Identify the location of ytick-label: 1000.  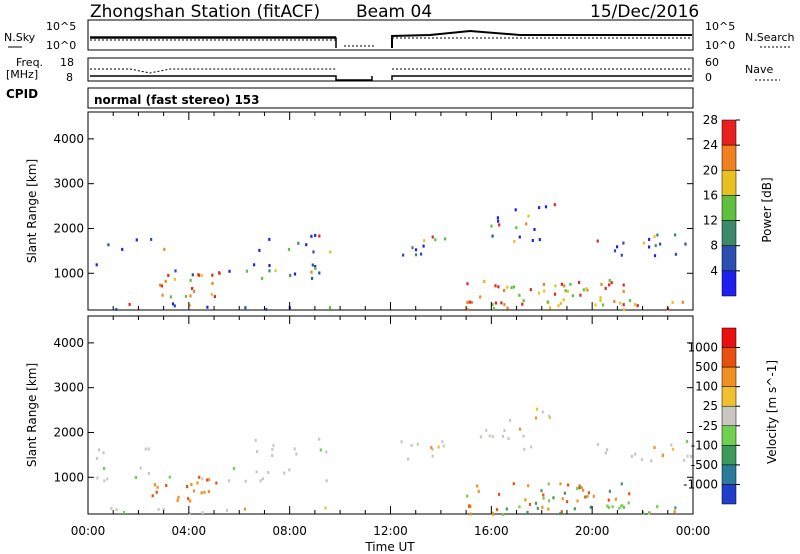
(68, 477).